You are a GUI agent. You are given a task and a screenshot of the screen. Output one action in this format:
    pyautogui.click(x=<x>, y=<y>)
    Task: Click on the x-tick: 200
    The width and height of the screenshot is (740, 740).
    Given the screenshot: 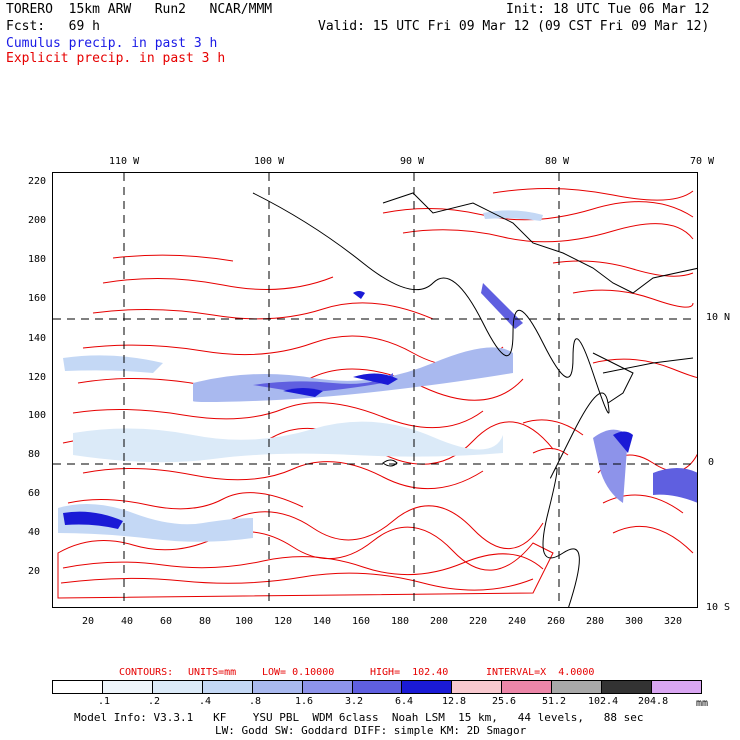 What is the action you would take?
    pyautogui.click(x=439, y=621)
    